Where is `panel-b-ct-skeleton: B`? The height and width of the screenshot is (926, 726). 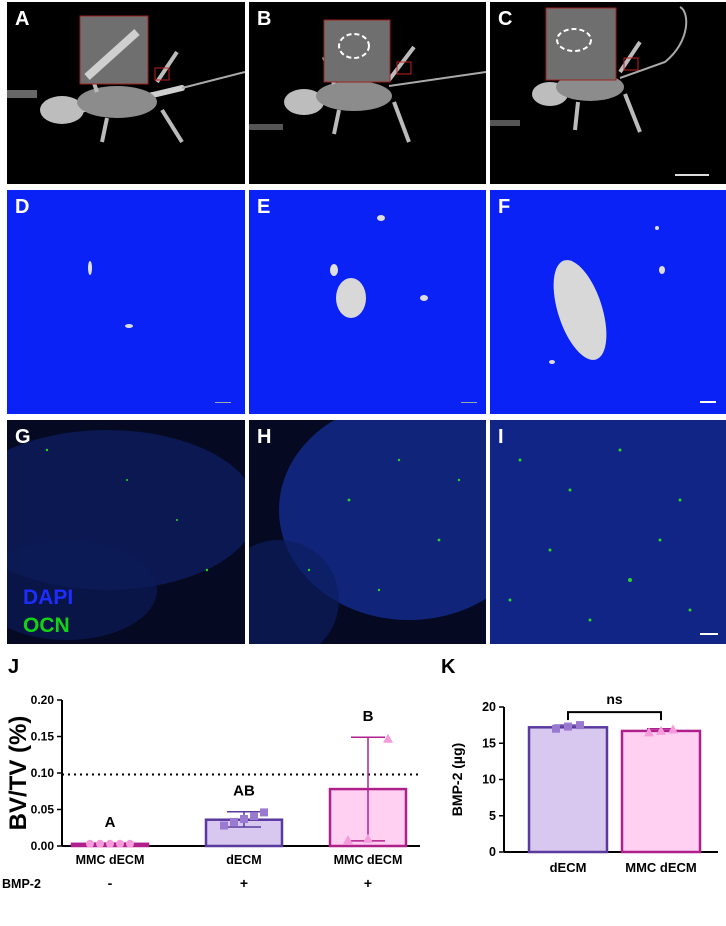 panel-b-ct-skeleton: B is located at coordinates (367, 93).